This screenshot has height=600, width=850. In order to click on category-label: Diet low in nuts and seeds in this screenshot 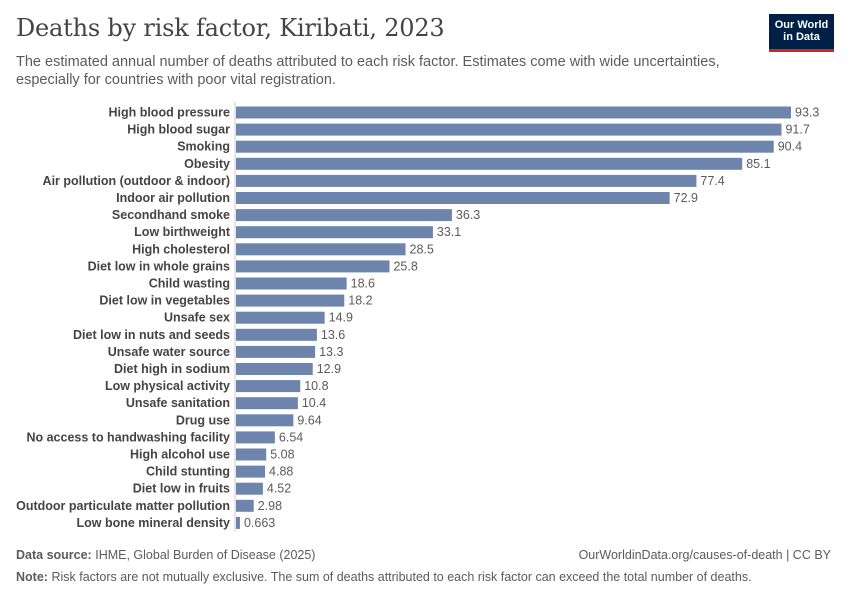, I will do `click(151, 335)`.